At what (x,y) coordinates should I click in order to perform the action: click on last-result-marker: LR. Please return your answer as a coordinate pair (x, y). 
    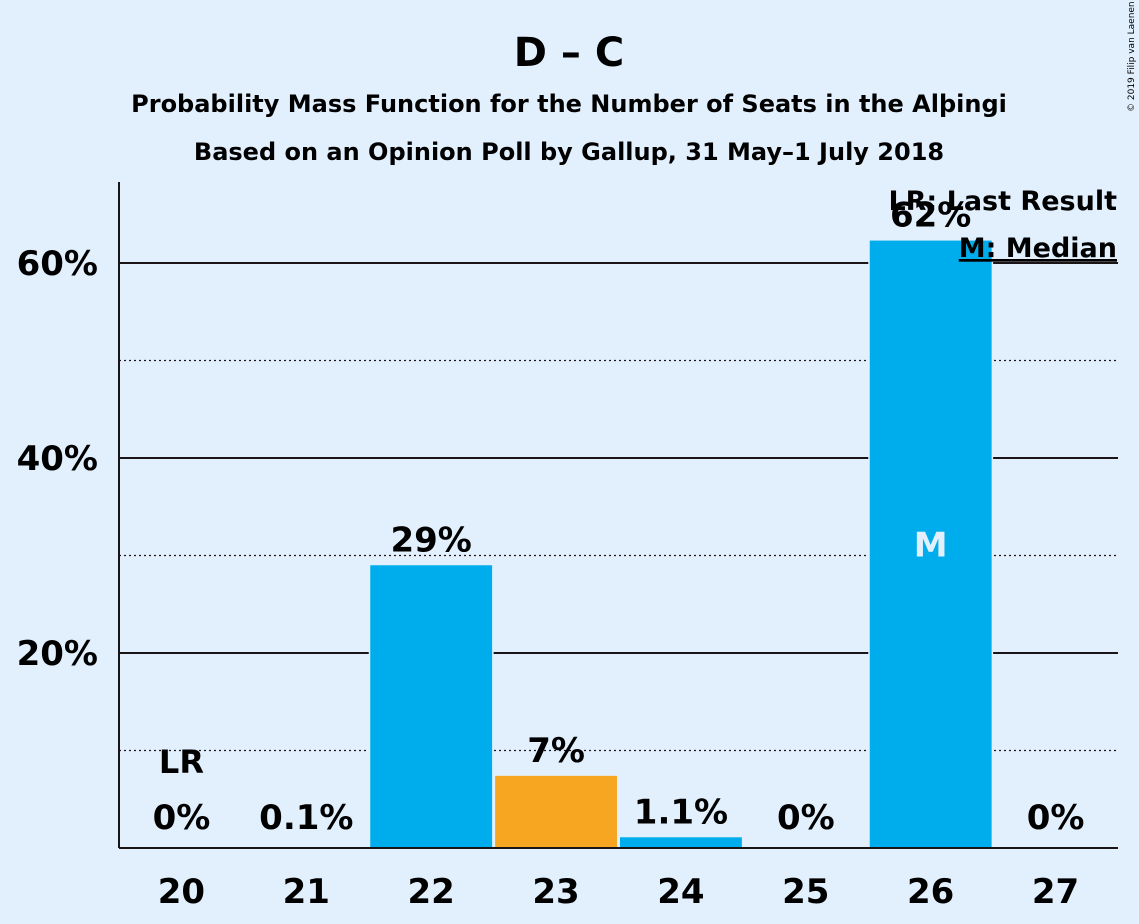
    Looking at the image, I should click on (181, 762).